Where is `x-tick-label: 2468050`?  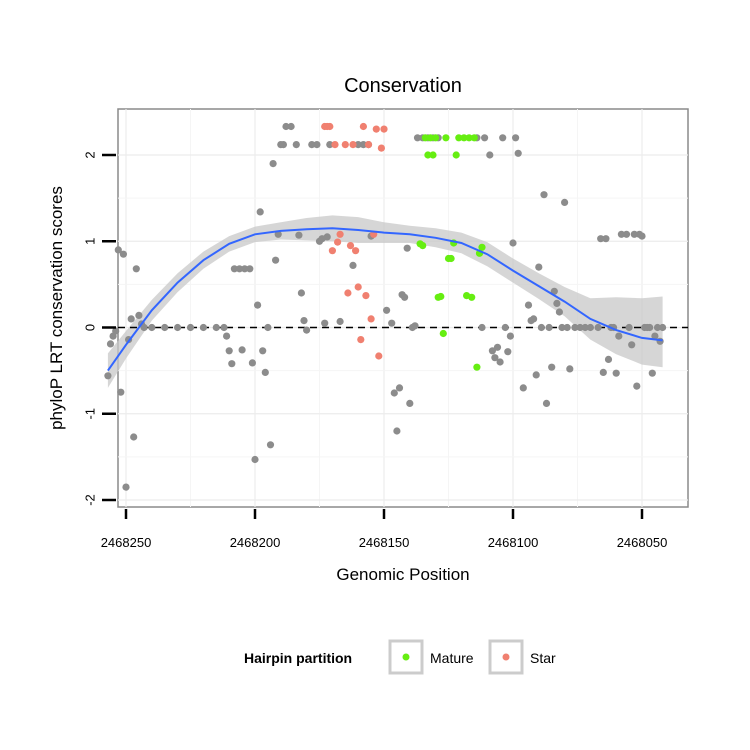
x-tick-label: 2468050 is located at coordinates (642, 542).